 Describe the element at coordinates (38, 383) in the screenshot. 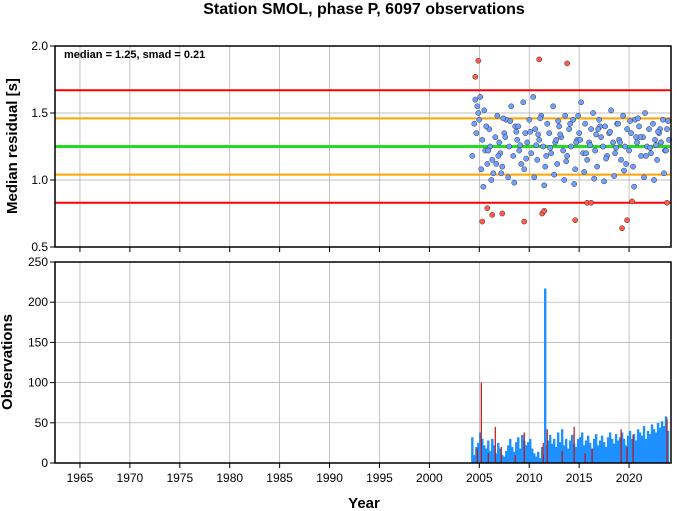

I see `observations-y-tick-label: 100` at that location.